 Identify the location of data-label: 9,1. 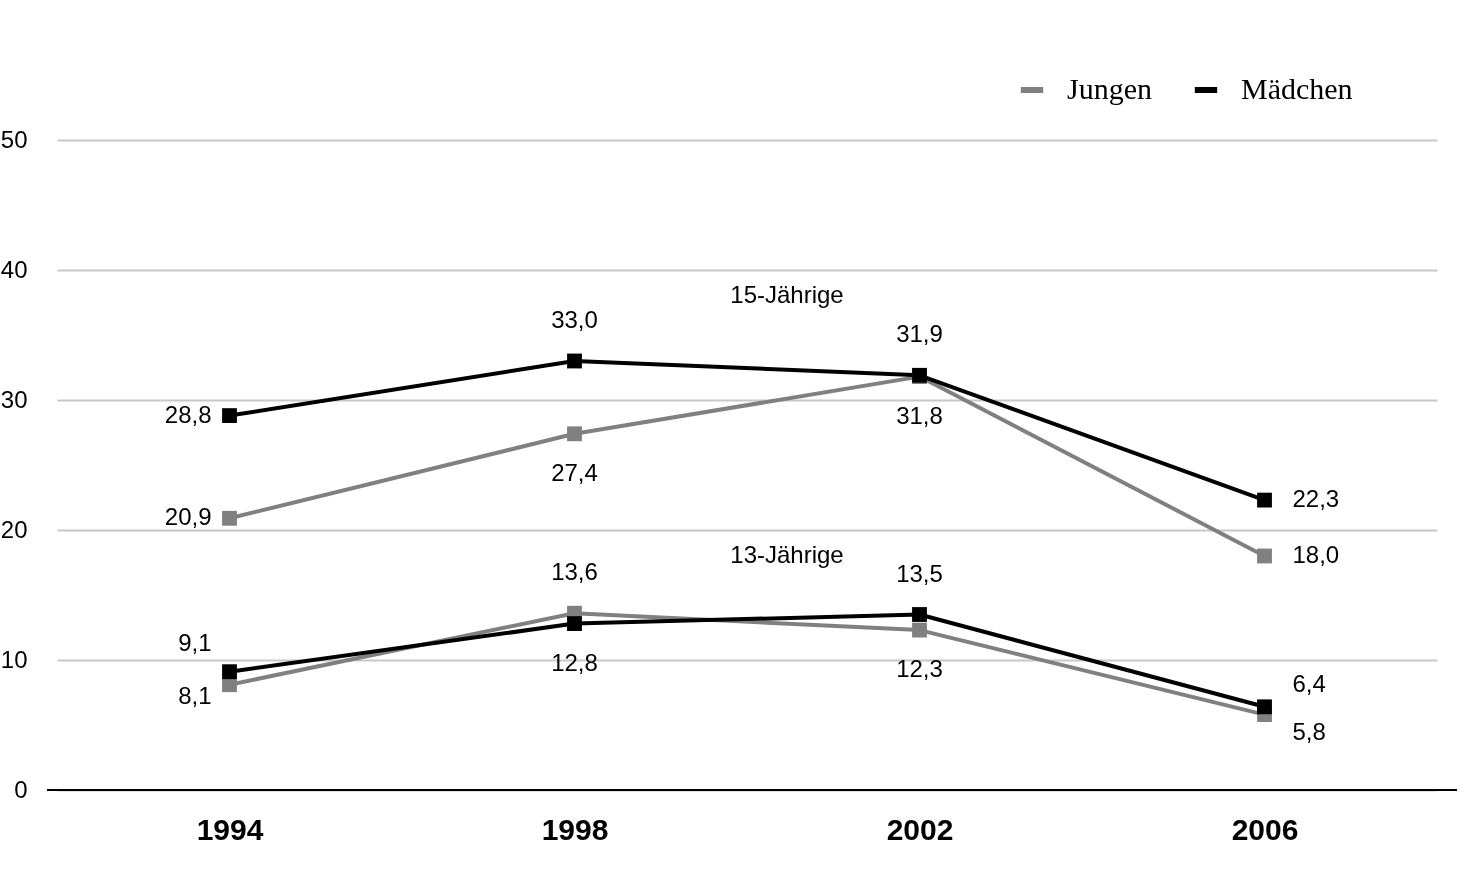
(195, 642).